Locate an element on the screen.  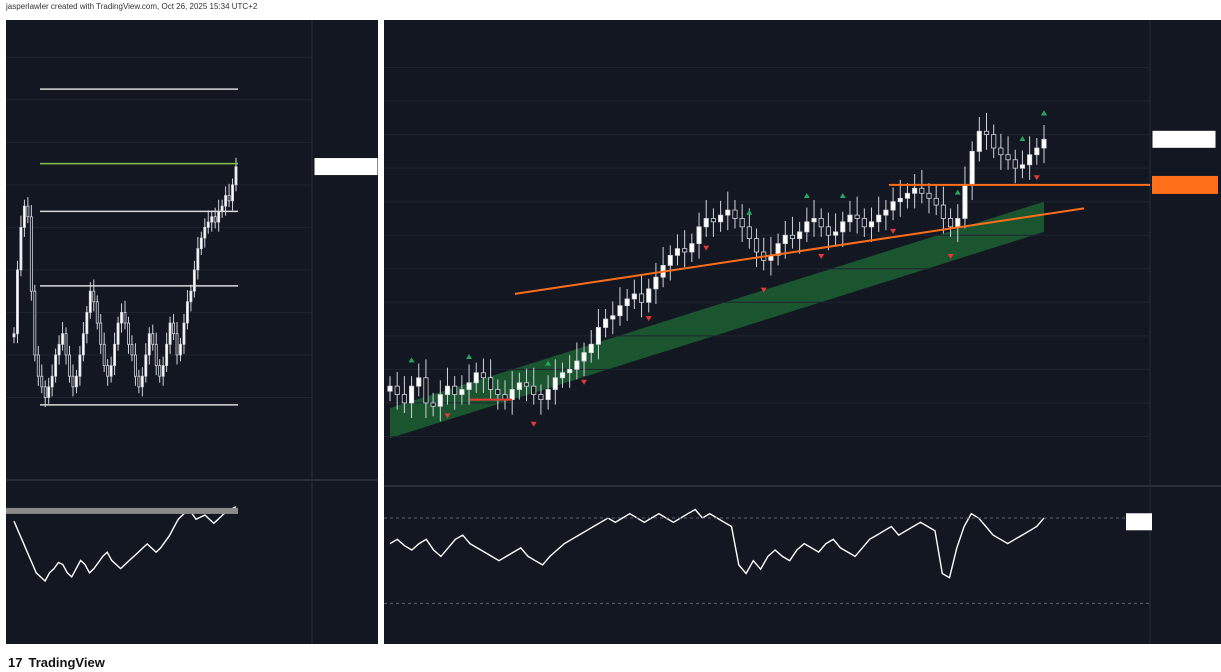
rsi-label-badge is located at coordinates (1139, 522).